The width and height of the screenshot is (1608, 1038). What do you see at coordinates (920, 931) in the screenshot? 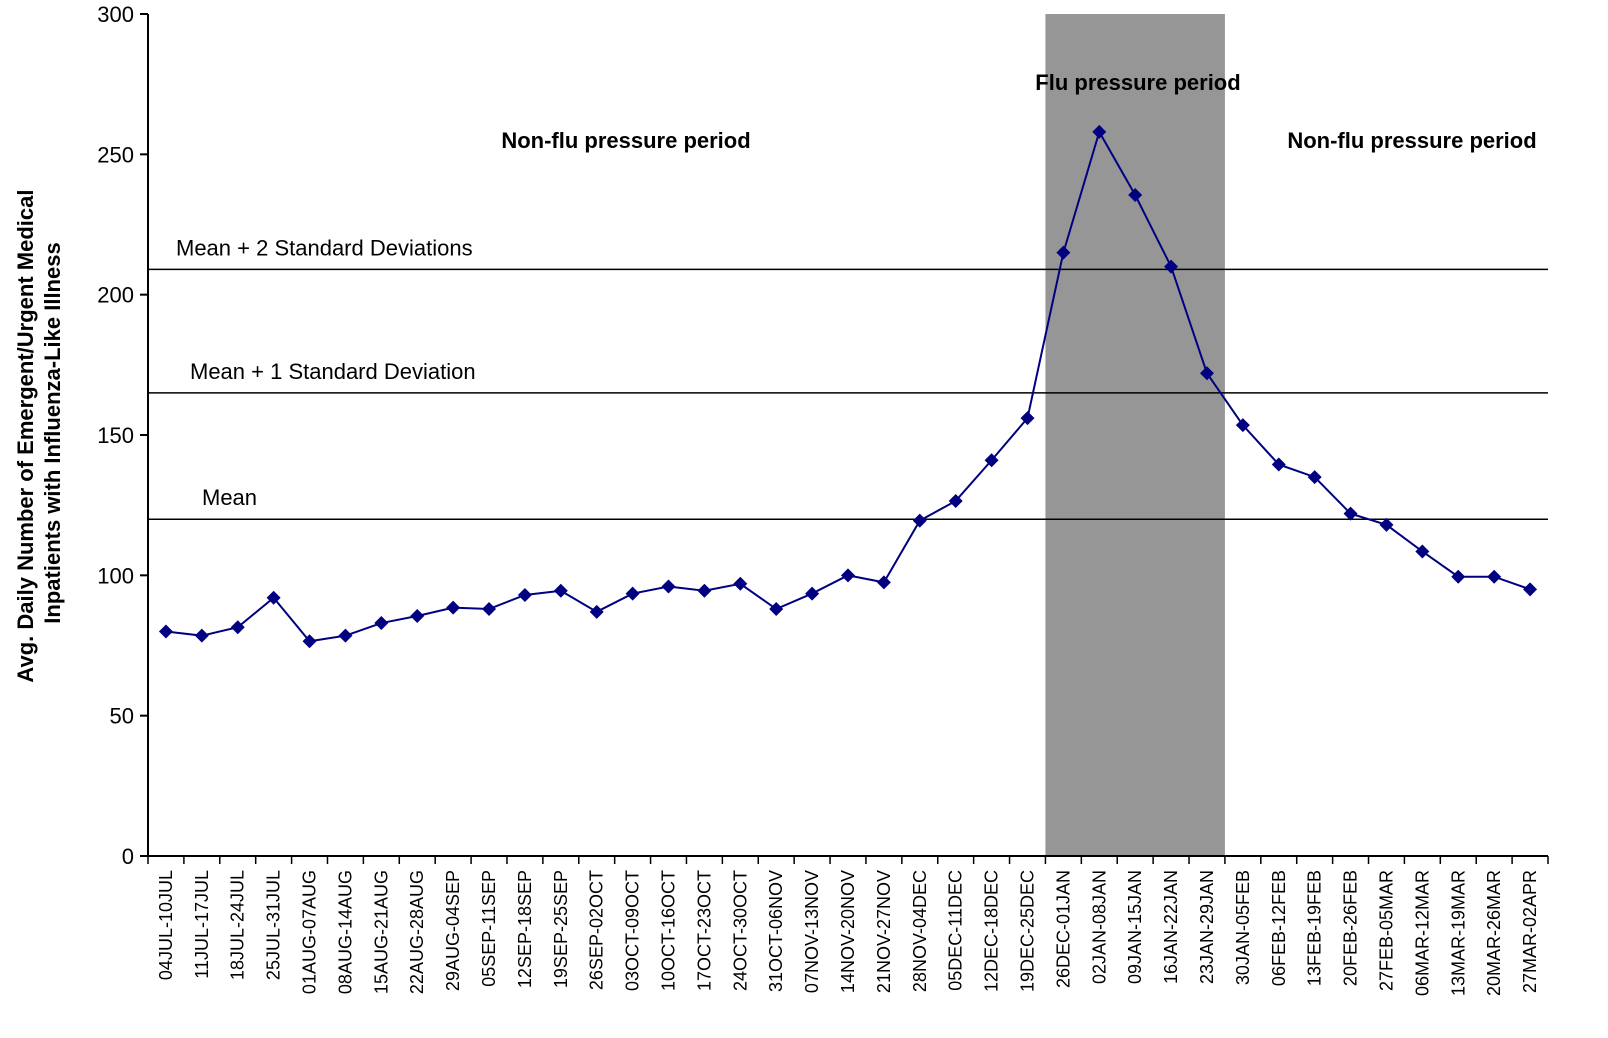
I see `x-tick-label: 28NOV-04DEC` at bounding box center [920, 931].